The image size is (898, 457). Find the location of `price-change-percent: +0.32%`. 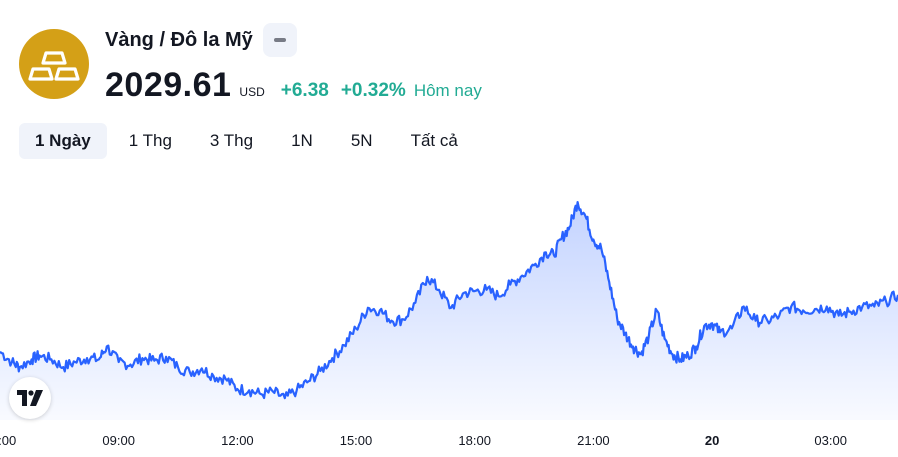

price-change-percent: +0.32% is located at coordinates (373, 90).